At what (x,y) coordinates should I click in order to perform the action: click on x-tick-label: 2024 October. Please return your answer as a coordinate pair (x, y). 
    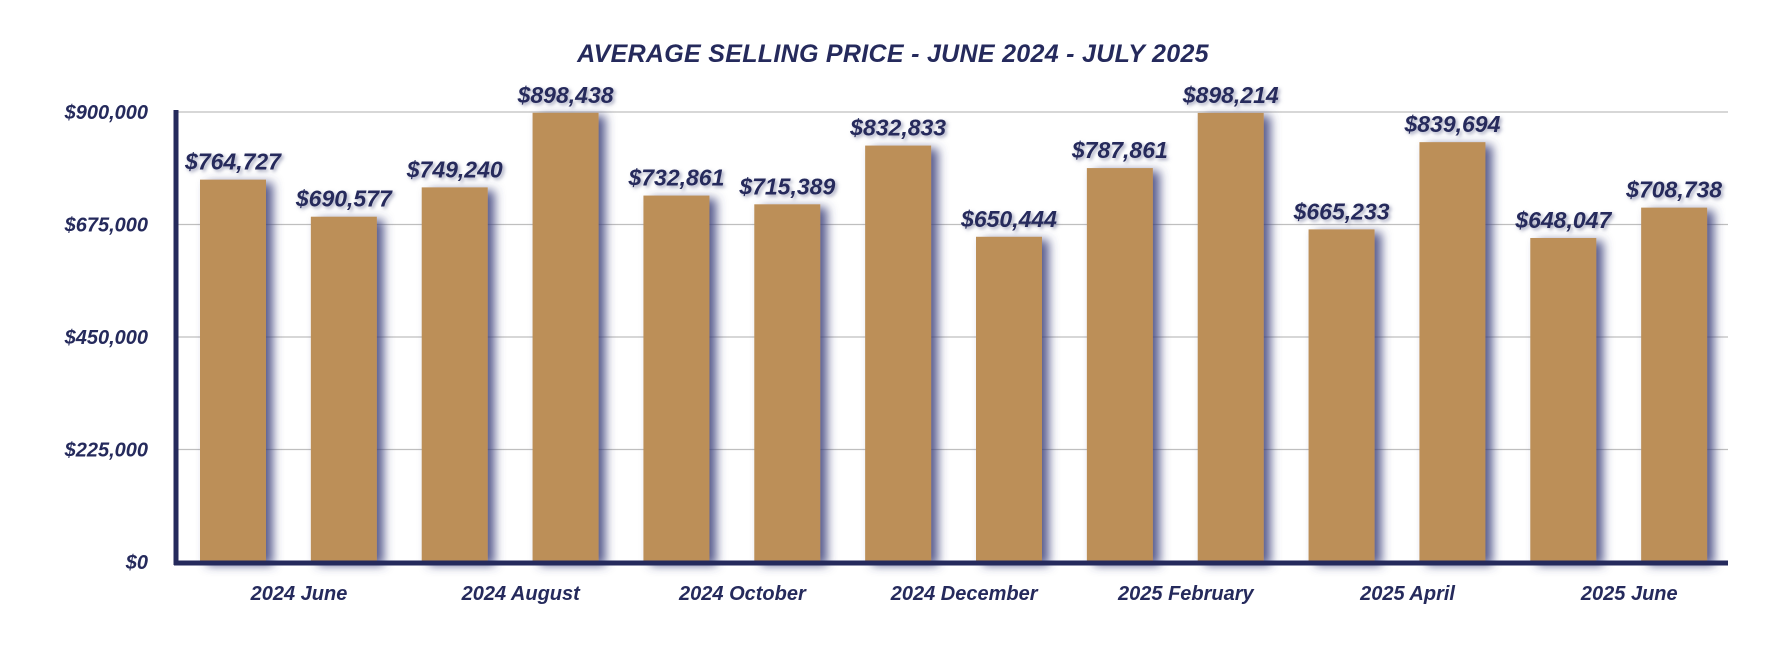
    Looking at the image, I should click on (742, 594).